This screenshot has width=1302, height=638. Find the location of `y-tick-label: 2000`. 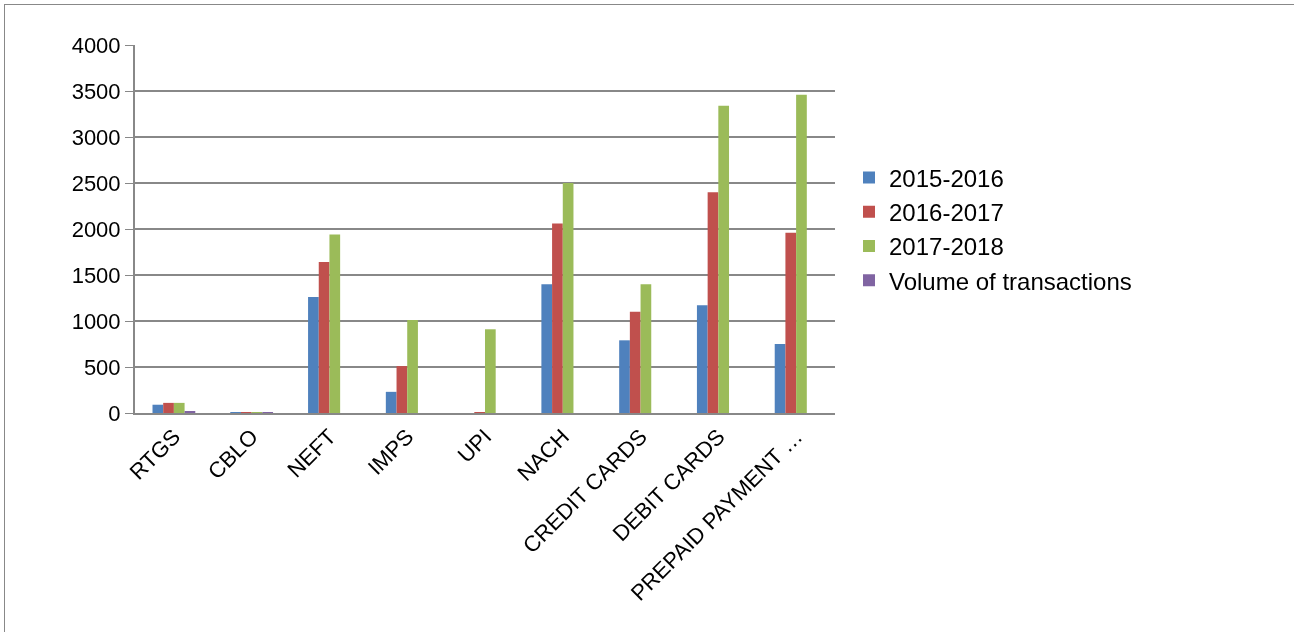

y-tick-label: 2000 is located at coordinates (96, 229).